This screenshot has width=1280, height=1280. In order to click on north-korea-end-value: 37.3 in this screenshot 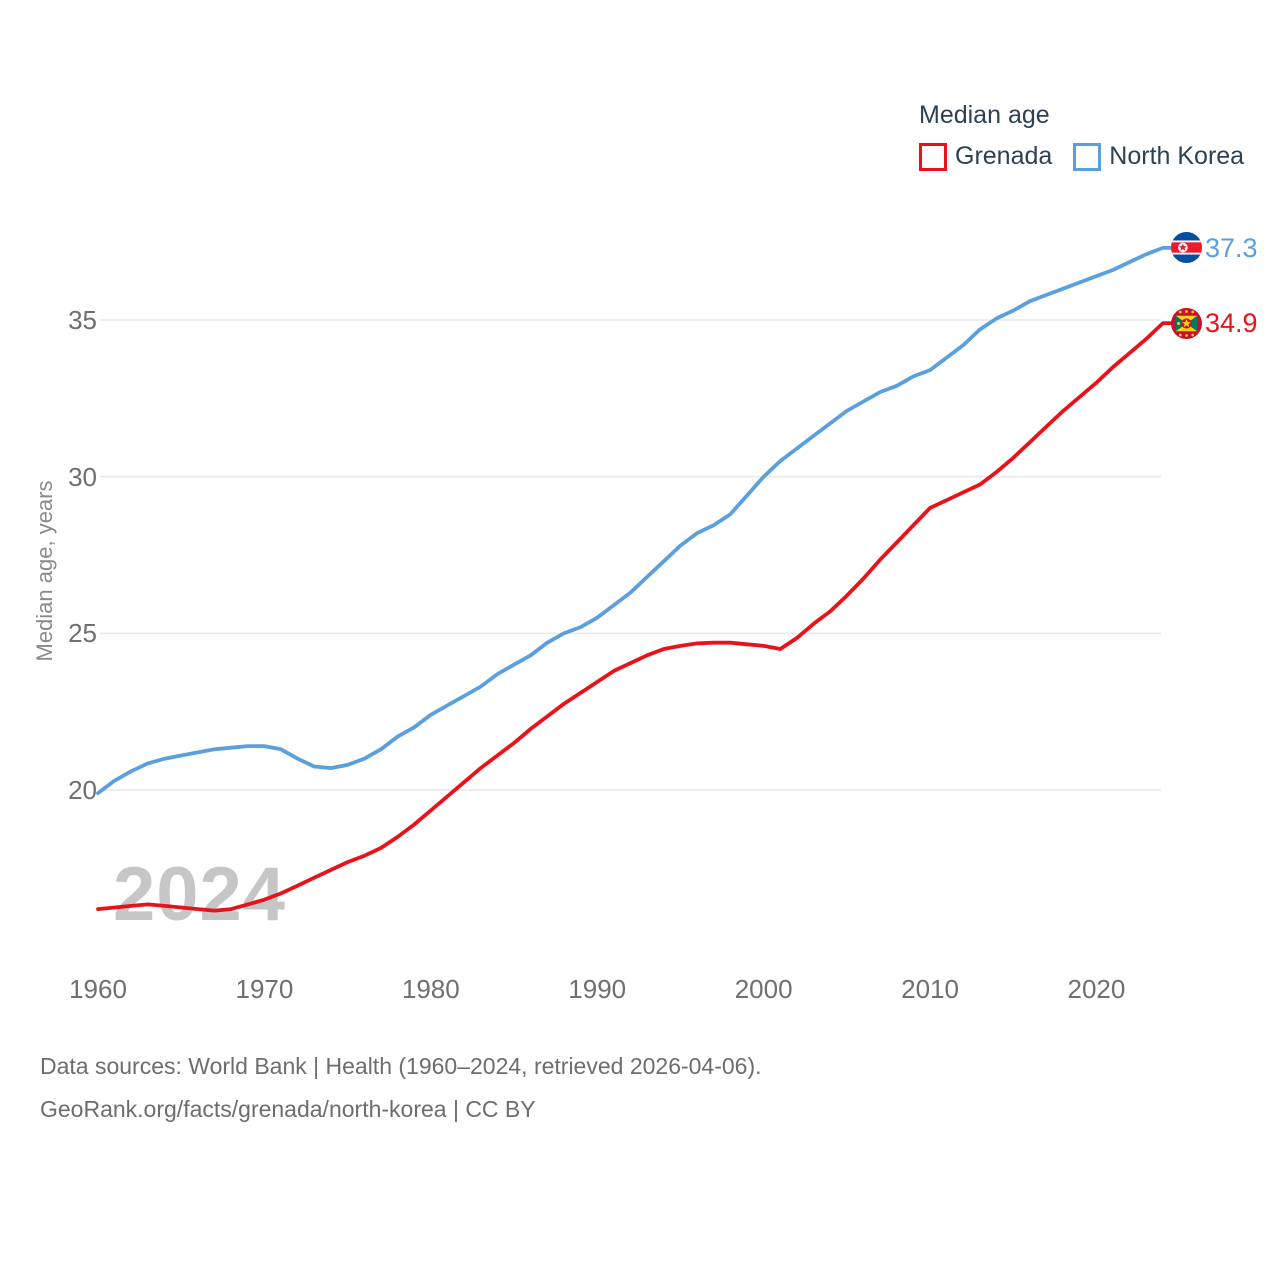, I will do `click(1231, 247)`.